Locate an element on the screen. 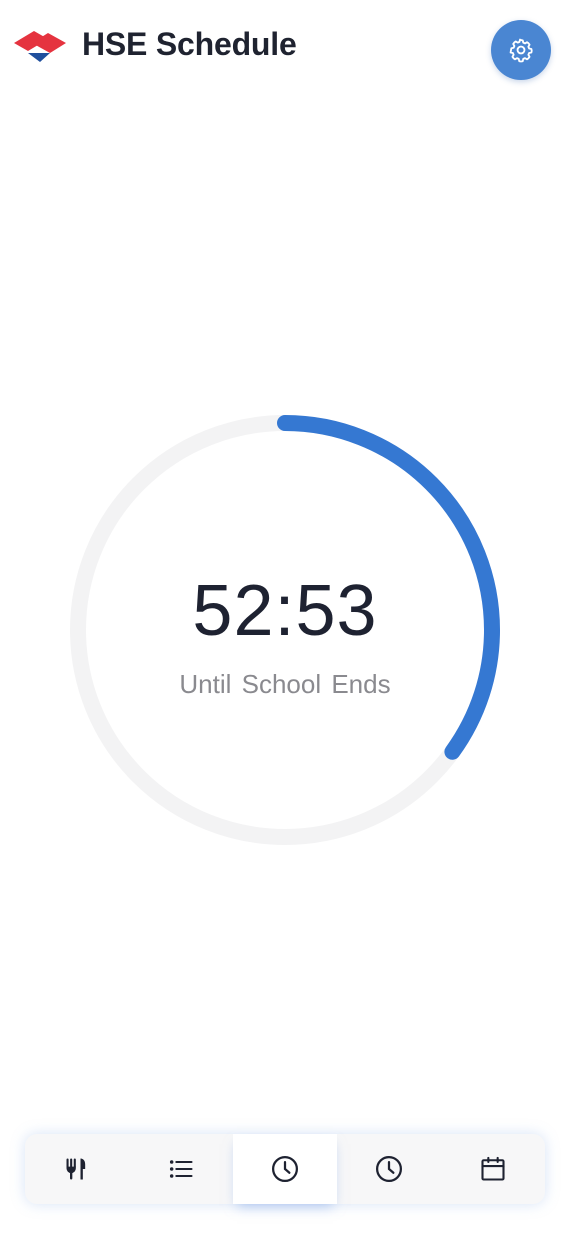 The width and height of the screenshot is (570, 1244). list-icon is located at coordinates (181, 1169).